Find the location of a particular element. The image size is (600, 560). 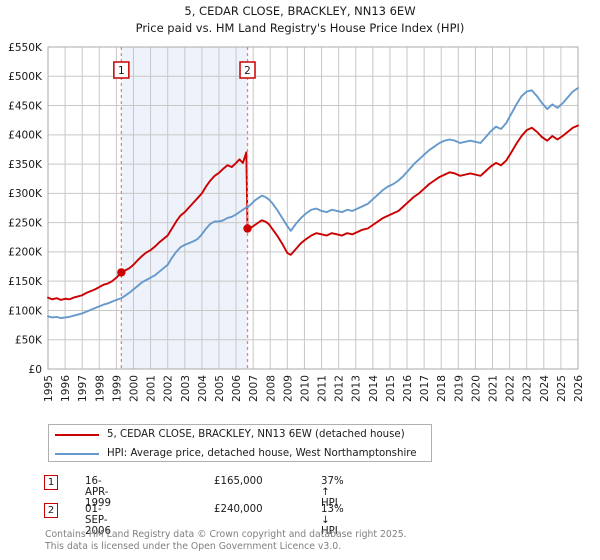

marker-badge-label: 2 is located at coordinates (247, 71).